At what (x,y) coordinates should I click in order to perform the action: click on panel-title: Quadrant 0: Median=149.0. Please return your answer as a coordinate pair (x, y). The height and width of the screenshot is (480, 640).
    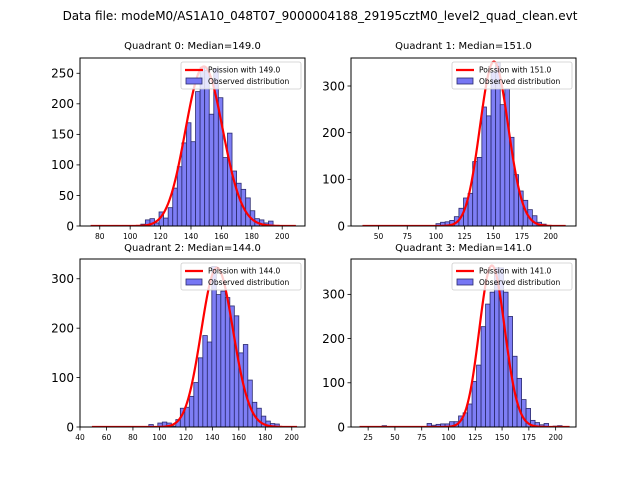
    Looking at the image, I should click on (192, 46).